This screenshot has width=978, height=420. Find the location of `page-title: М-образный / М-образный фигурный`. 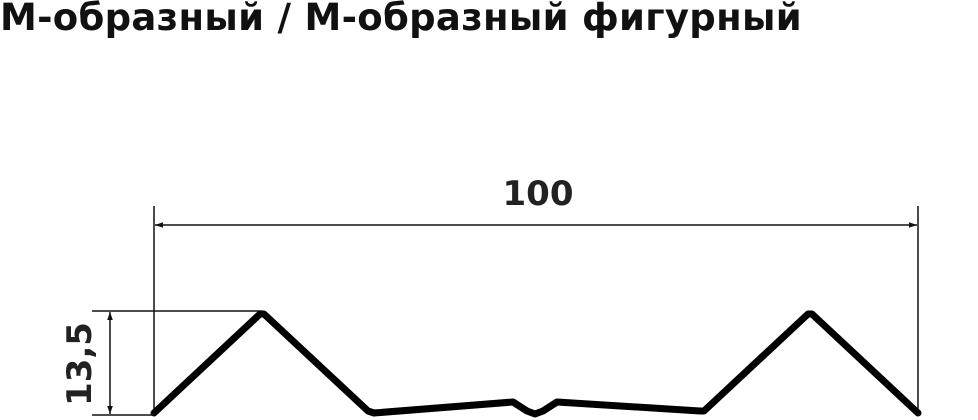

page-title: М-образный / М-образный фигурный is located at coordinates (401, 19).